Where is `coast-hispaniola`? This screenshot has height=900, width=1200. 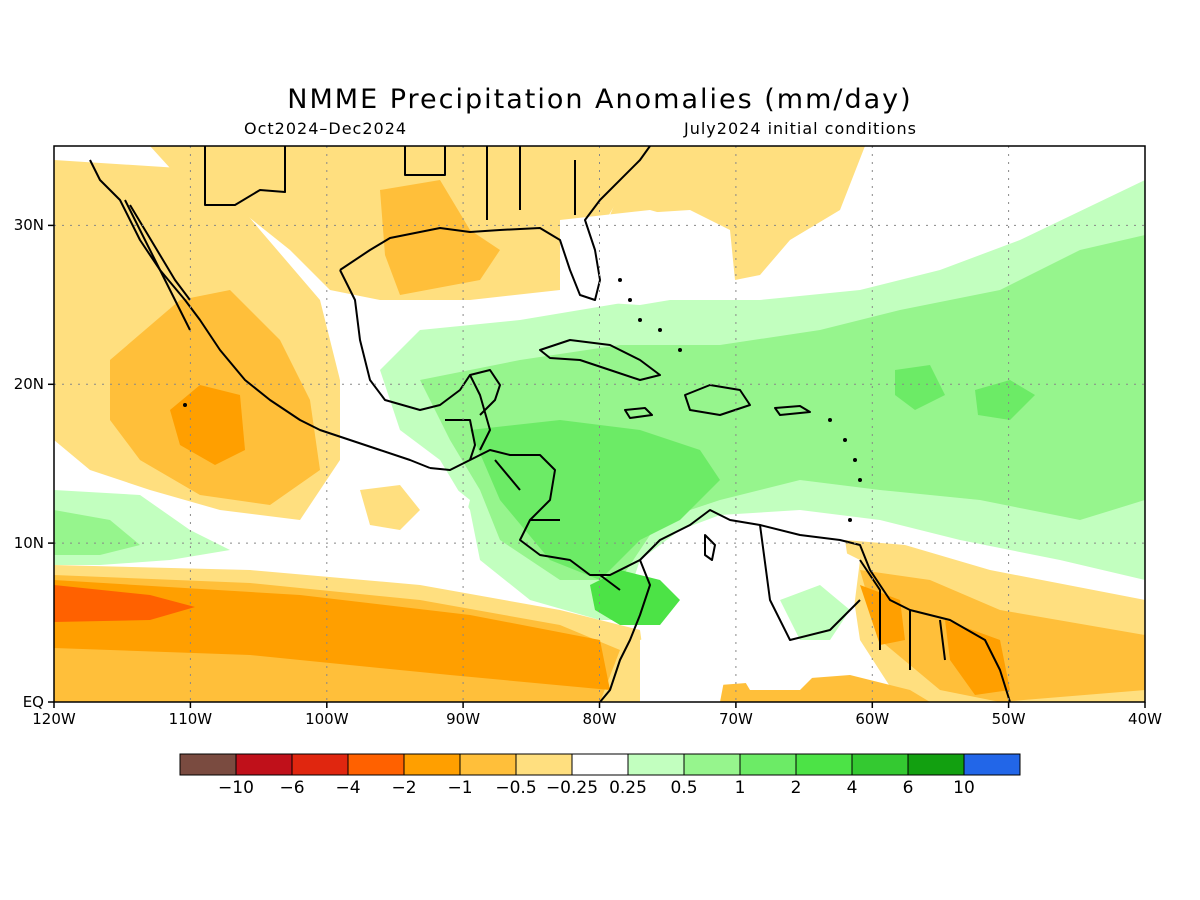 coast-hispaniola is located at coordinates (717, 400).